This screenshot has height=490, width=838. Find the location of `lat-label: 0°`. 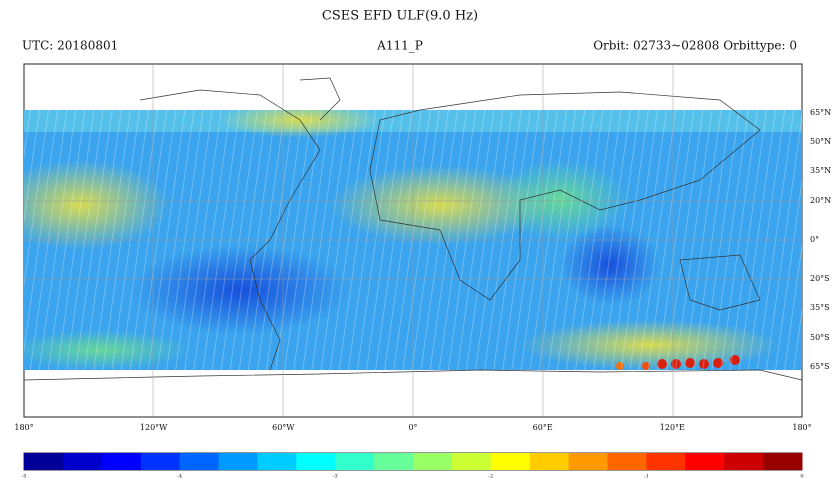

lat-label: 0° is located at coordinates (814, 239).